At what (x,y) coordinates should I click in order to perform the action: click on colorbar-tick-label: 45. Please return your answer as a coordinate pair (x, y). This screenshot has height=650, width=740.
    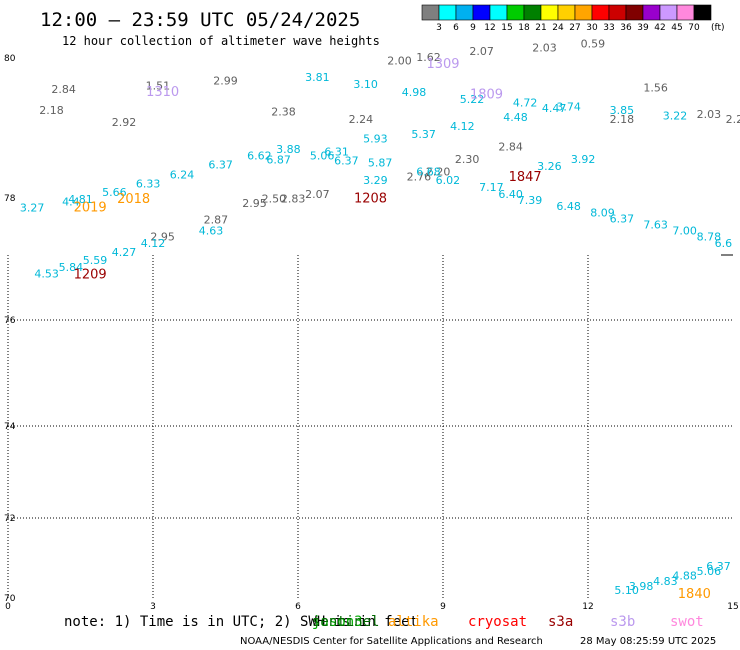
    Looking at the image, I should click on (676, 28).